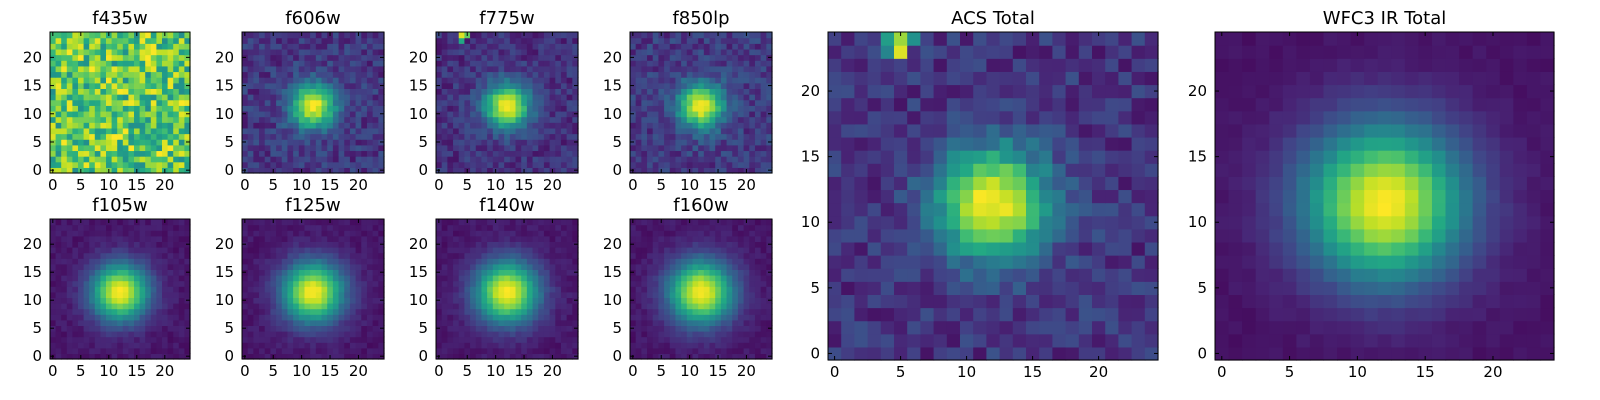  I want to click on y-tick-label: 20, so click(32, 244).